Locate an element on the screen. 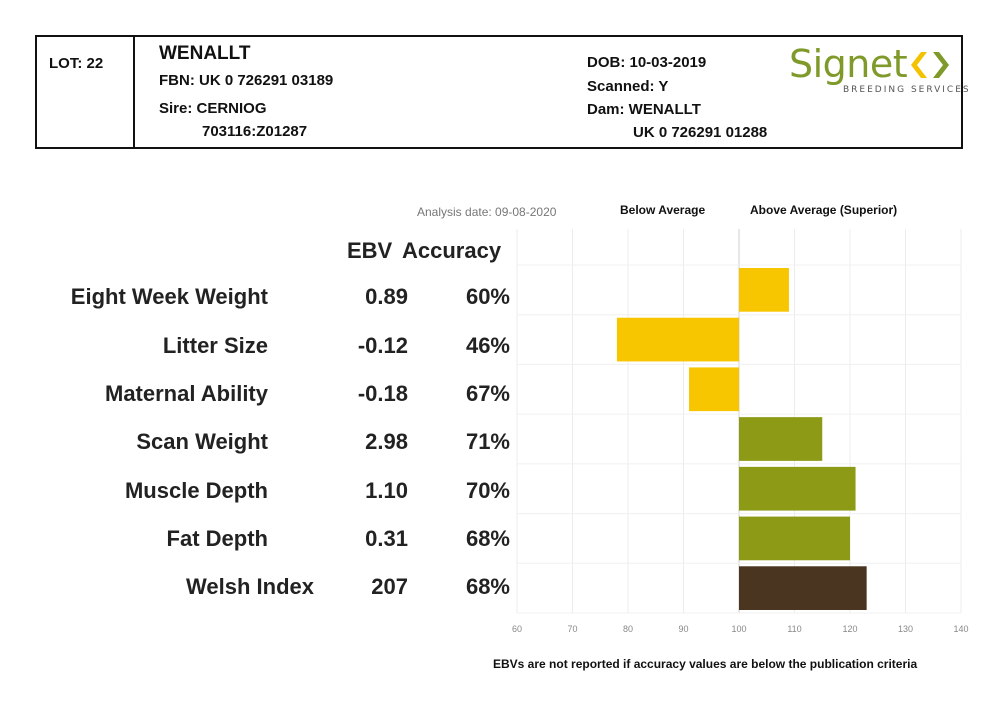  header-divider is located at coordinates (134, 92).